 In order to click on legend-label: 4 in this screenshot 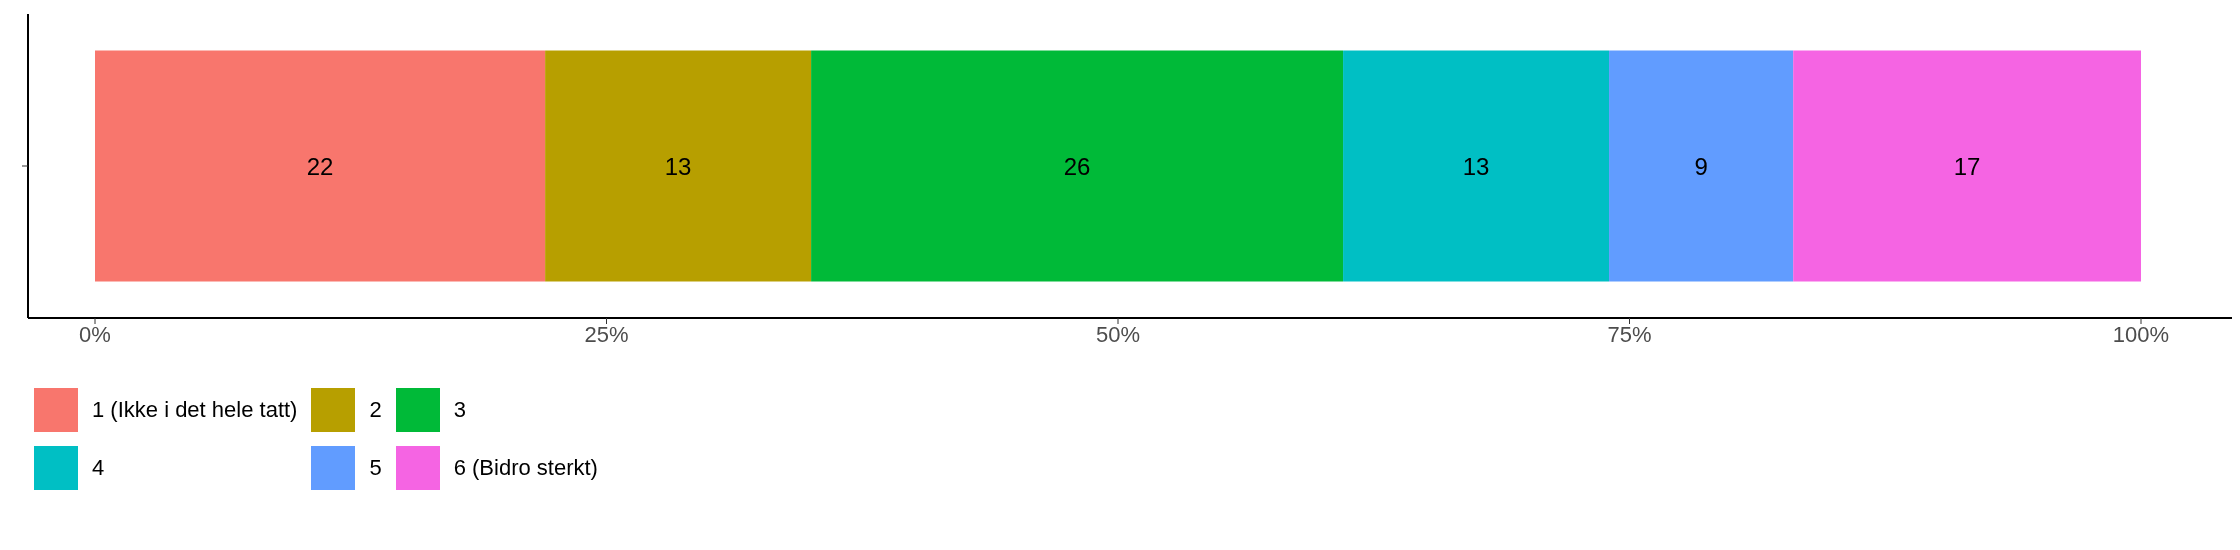, I will do `click(98, 468)`.